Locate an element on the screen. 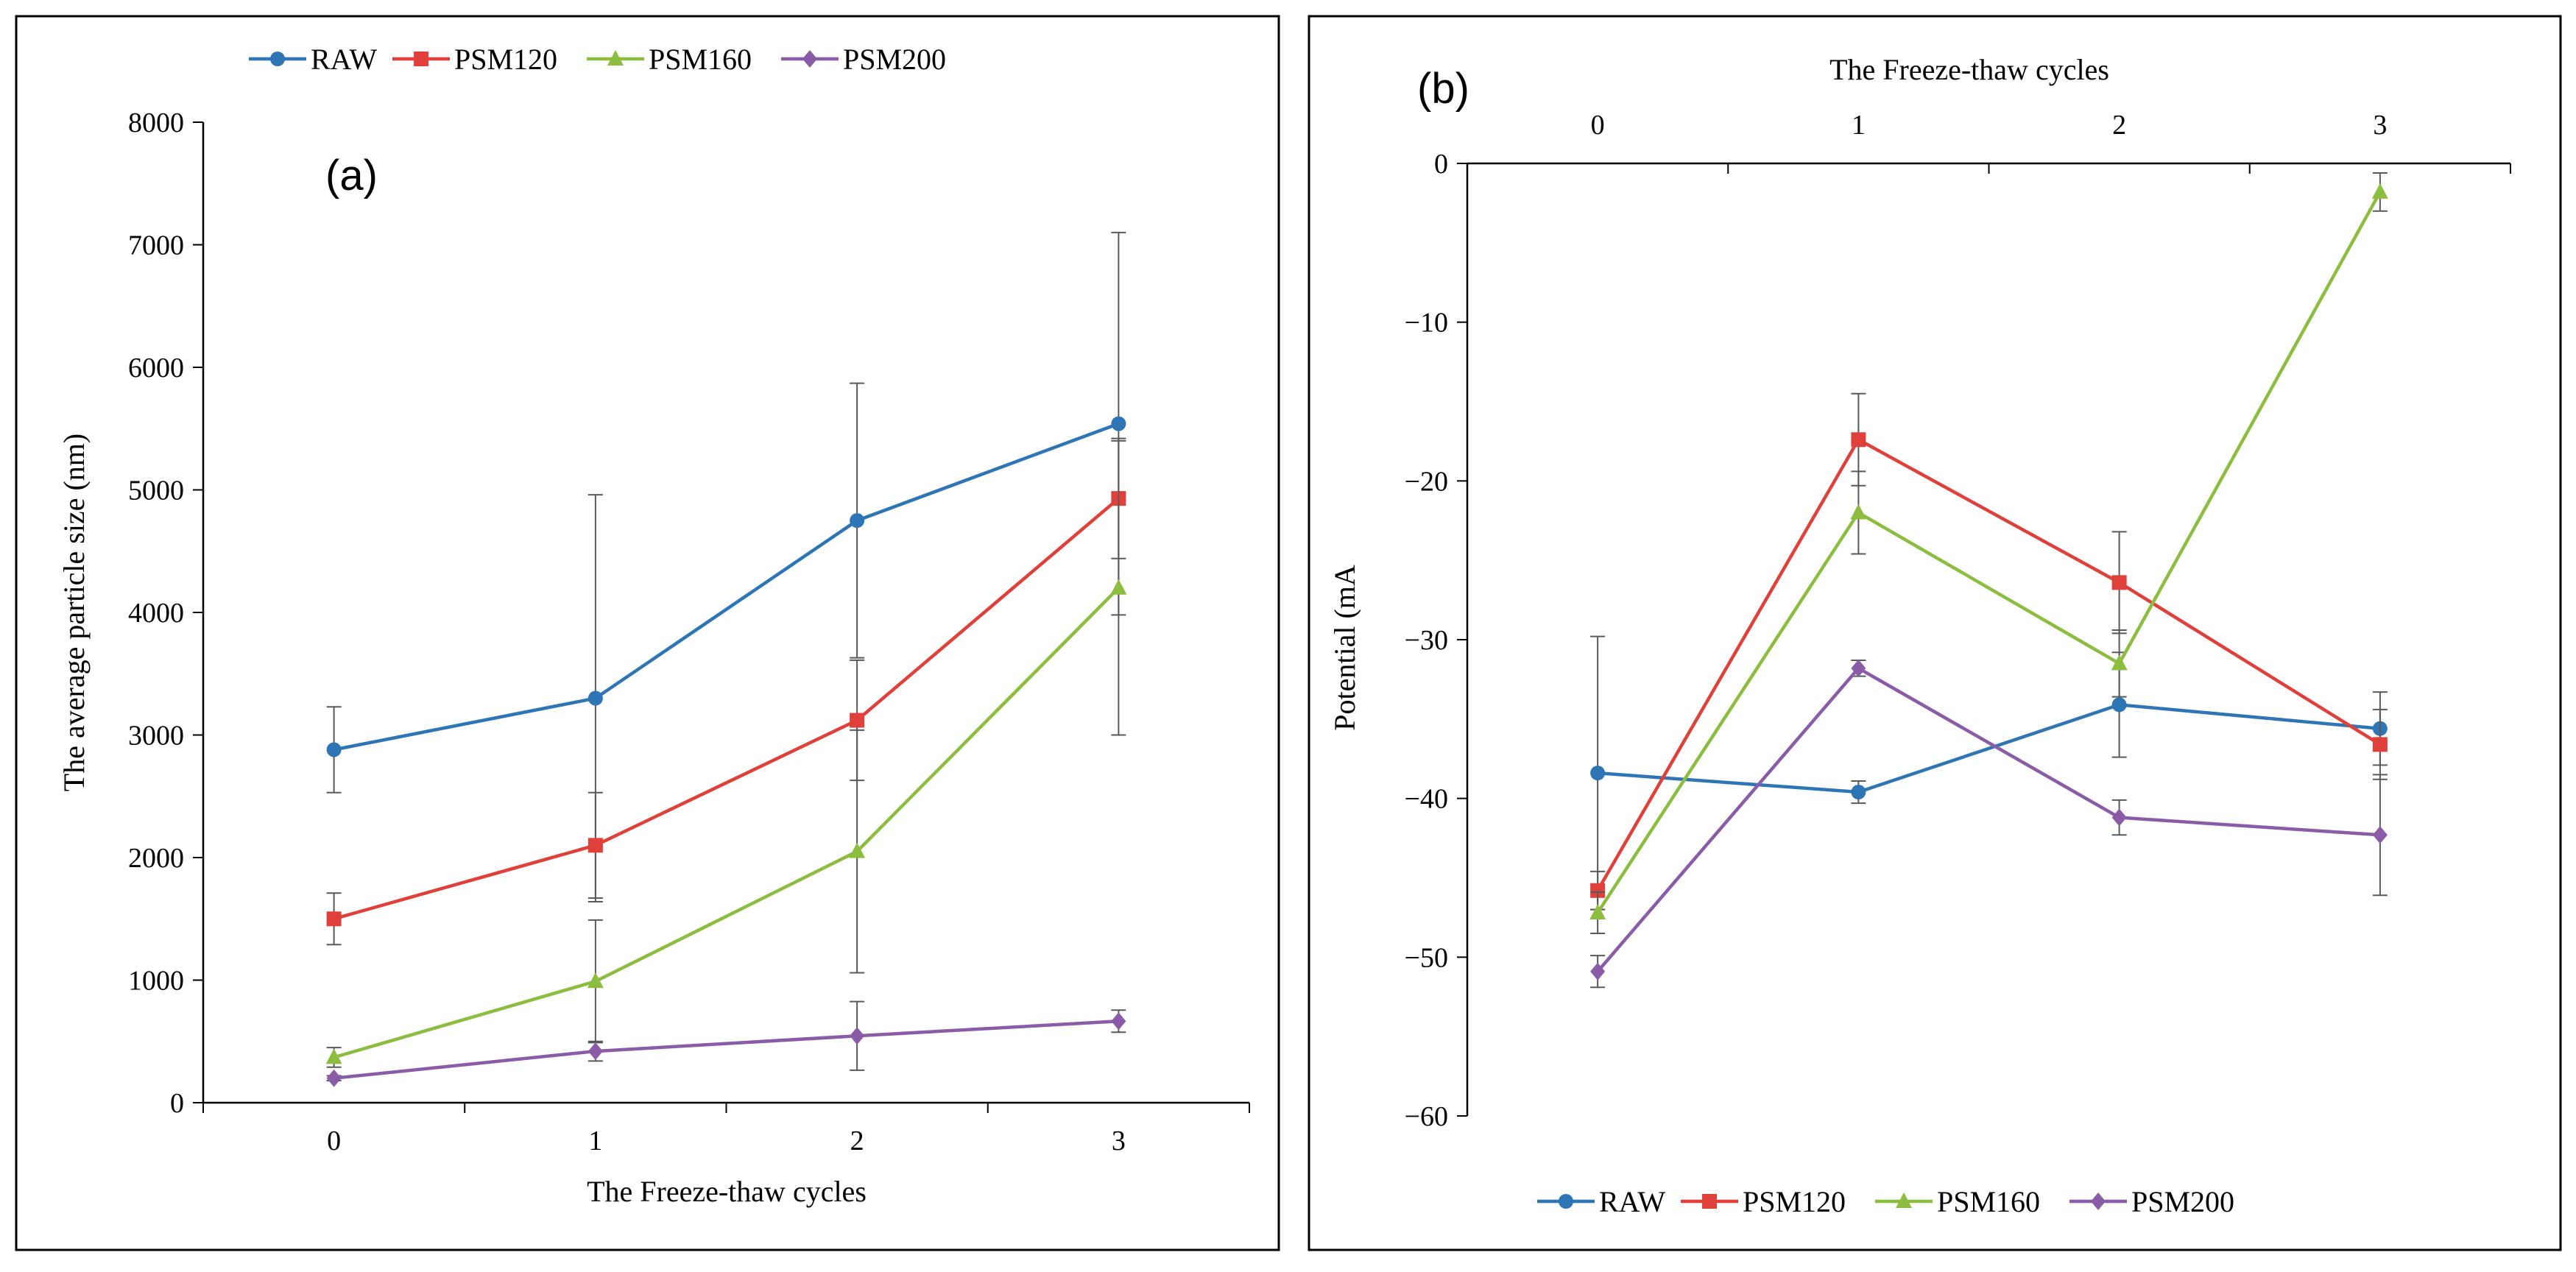 This screenshot has height=1272, width=2576. panel-b-y-tick-label: −10 is located at coordinates (1426, 323).